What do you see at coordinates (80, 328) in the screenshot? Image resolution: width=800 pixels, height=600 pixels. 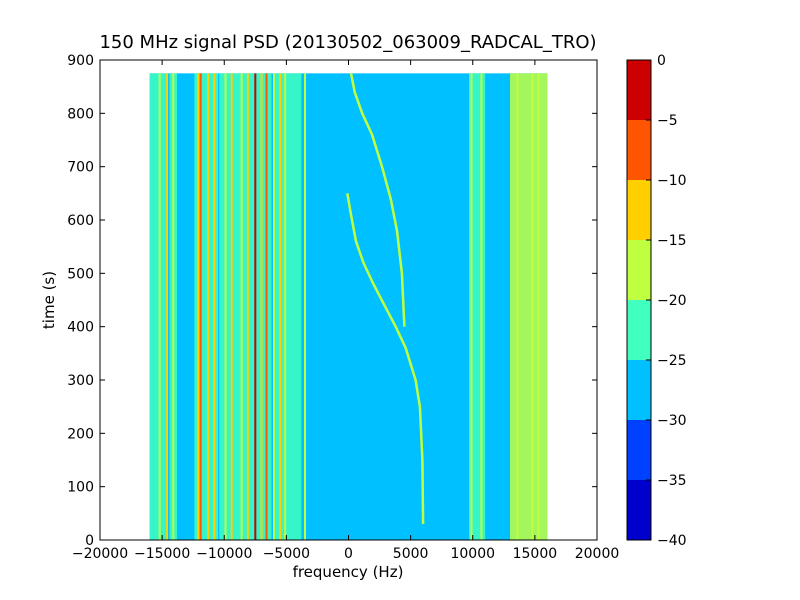 I see `y-tick-label: 400` at bounding box center [80, 328].